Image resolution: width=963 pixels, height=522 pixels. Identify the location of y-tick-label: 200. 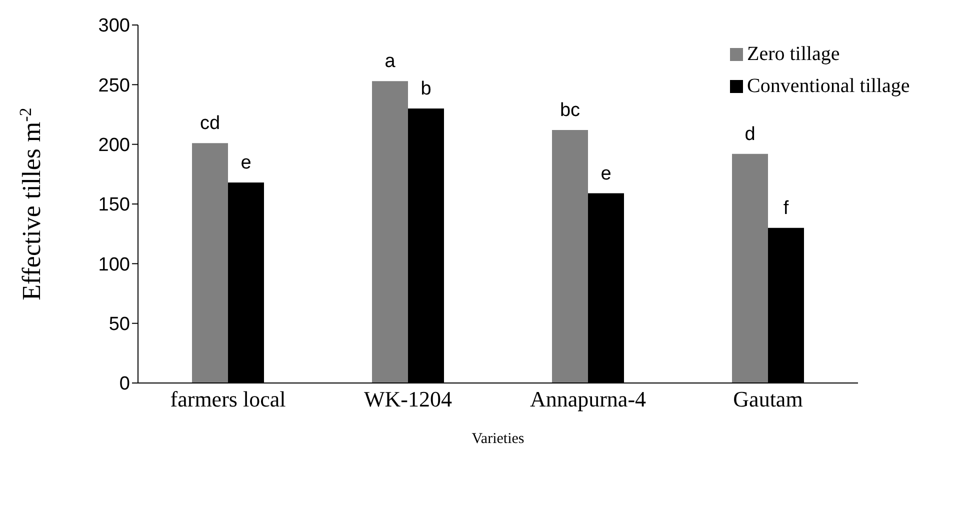
(114, 145).